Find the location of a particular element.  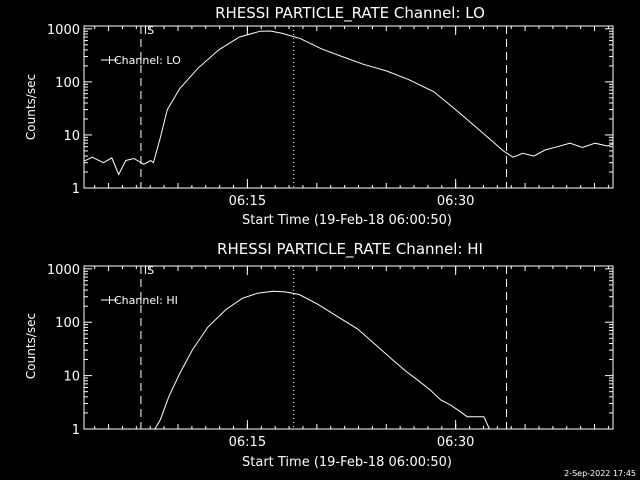

legend-label: Channel: LO is located at coordinates (147, 60).